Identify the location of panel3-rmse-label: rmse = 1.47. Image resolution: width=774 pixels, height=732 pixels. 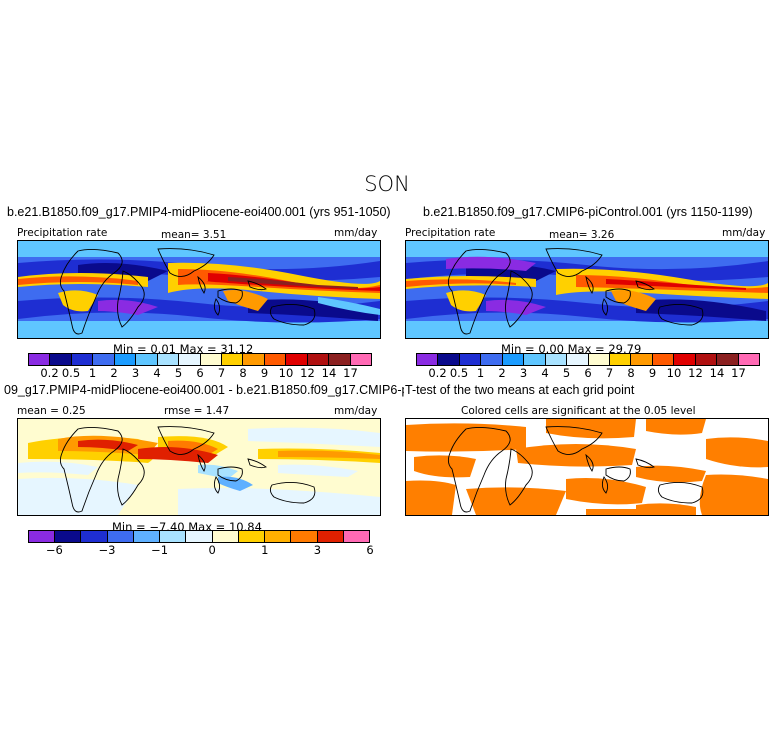
(197, 411).